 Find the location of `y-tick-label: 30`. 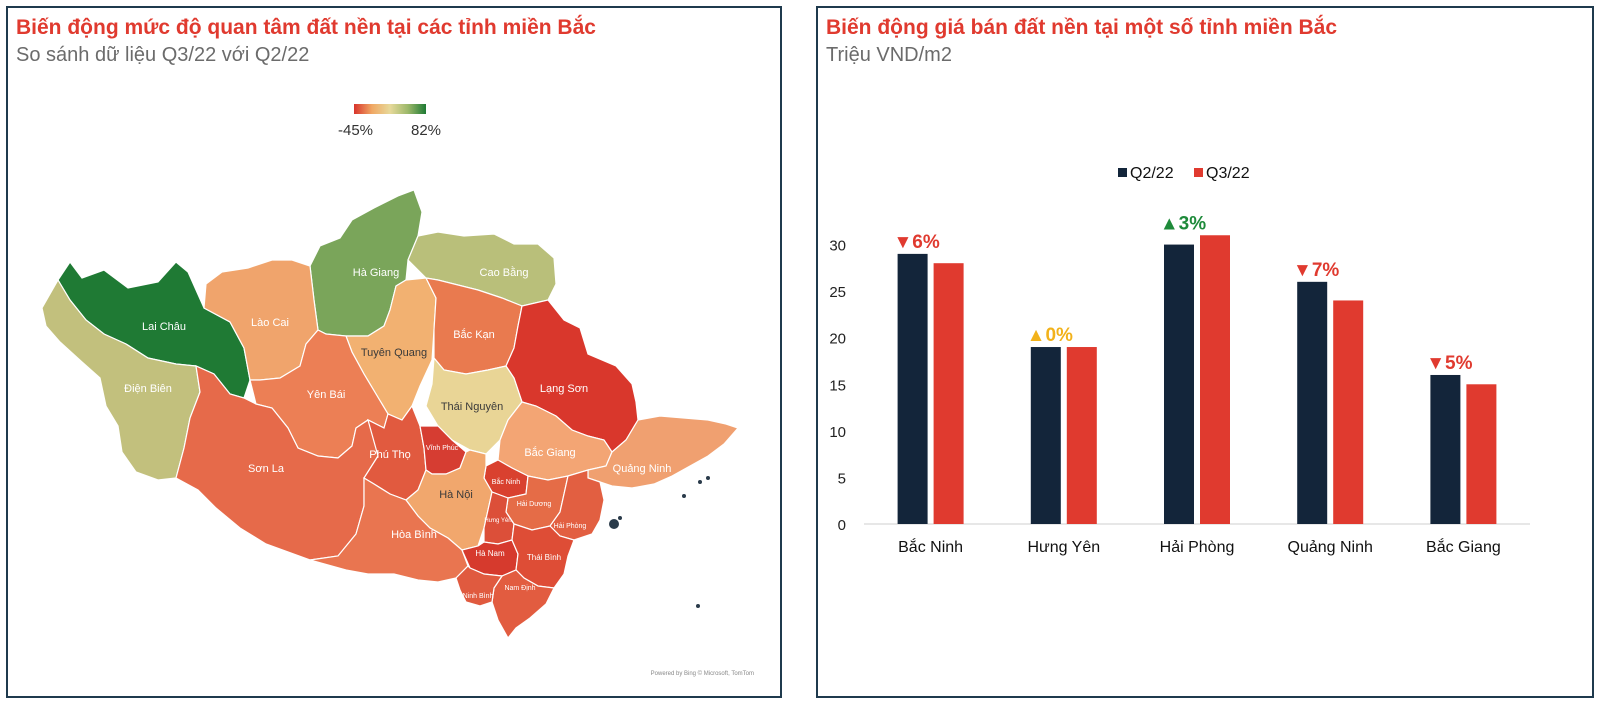

y-tick-label: 30 is located at coordinates (837, 246).